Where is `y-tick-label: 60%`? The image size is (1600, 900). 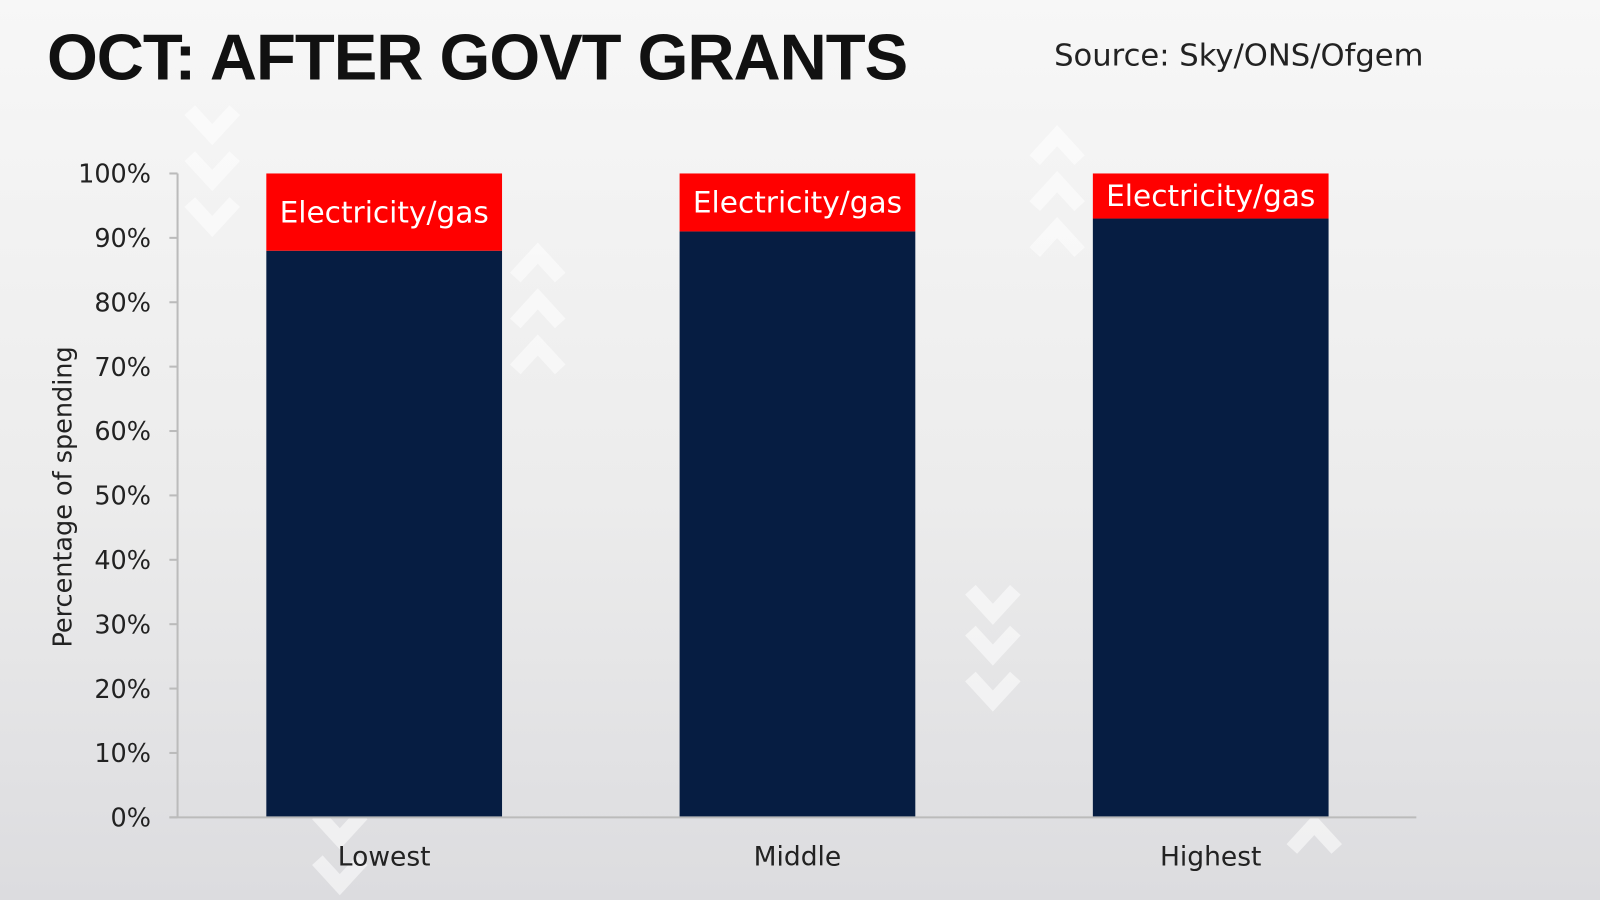 y-tick-label: 60% is located at coordinates (122, 432).